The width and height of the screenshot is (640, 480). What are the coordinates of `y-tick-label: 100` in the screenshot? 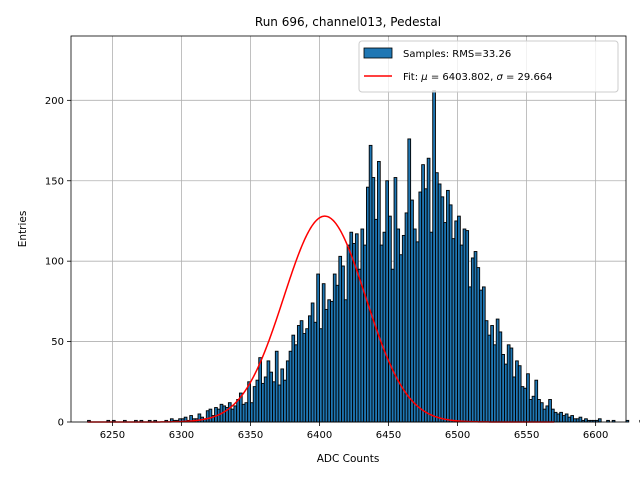 It's located at (54, 262).